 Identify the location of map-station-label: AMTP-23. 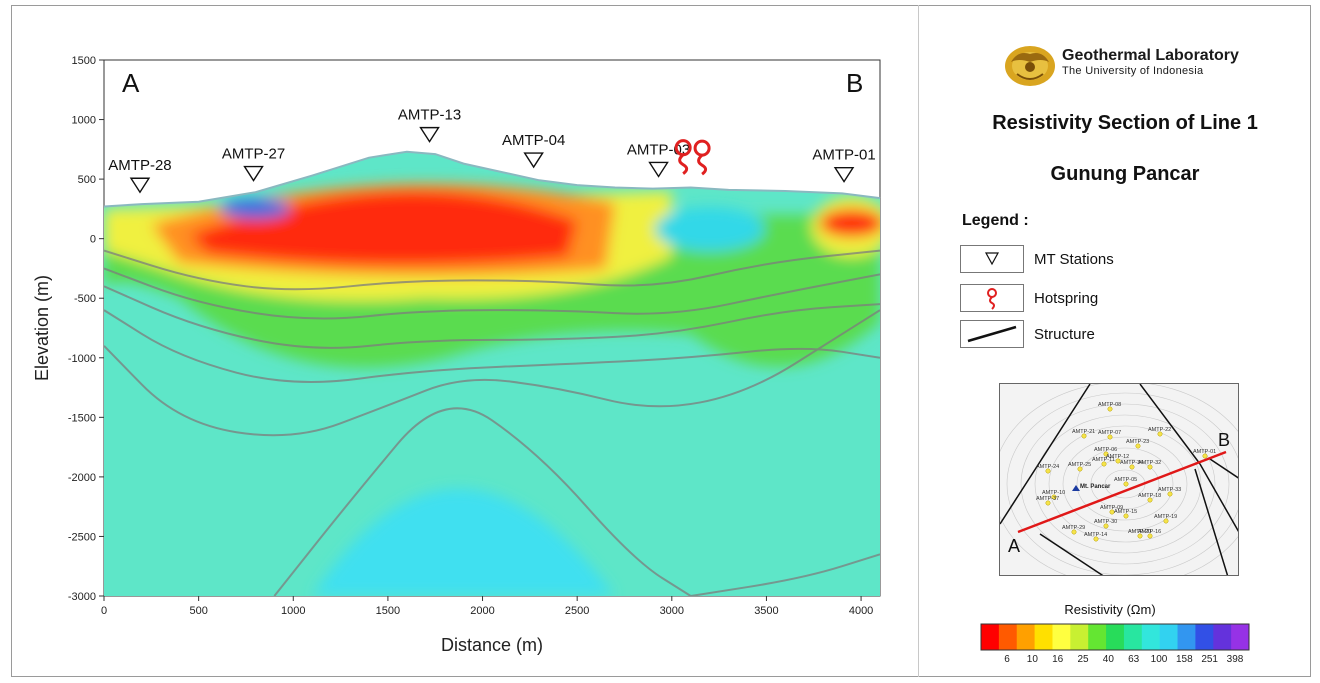
(1137, 442).